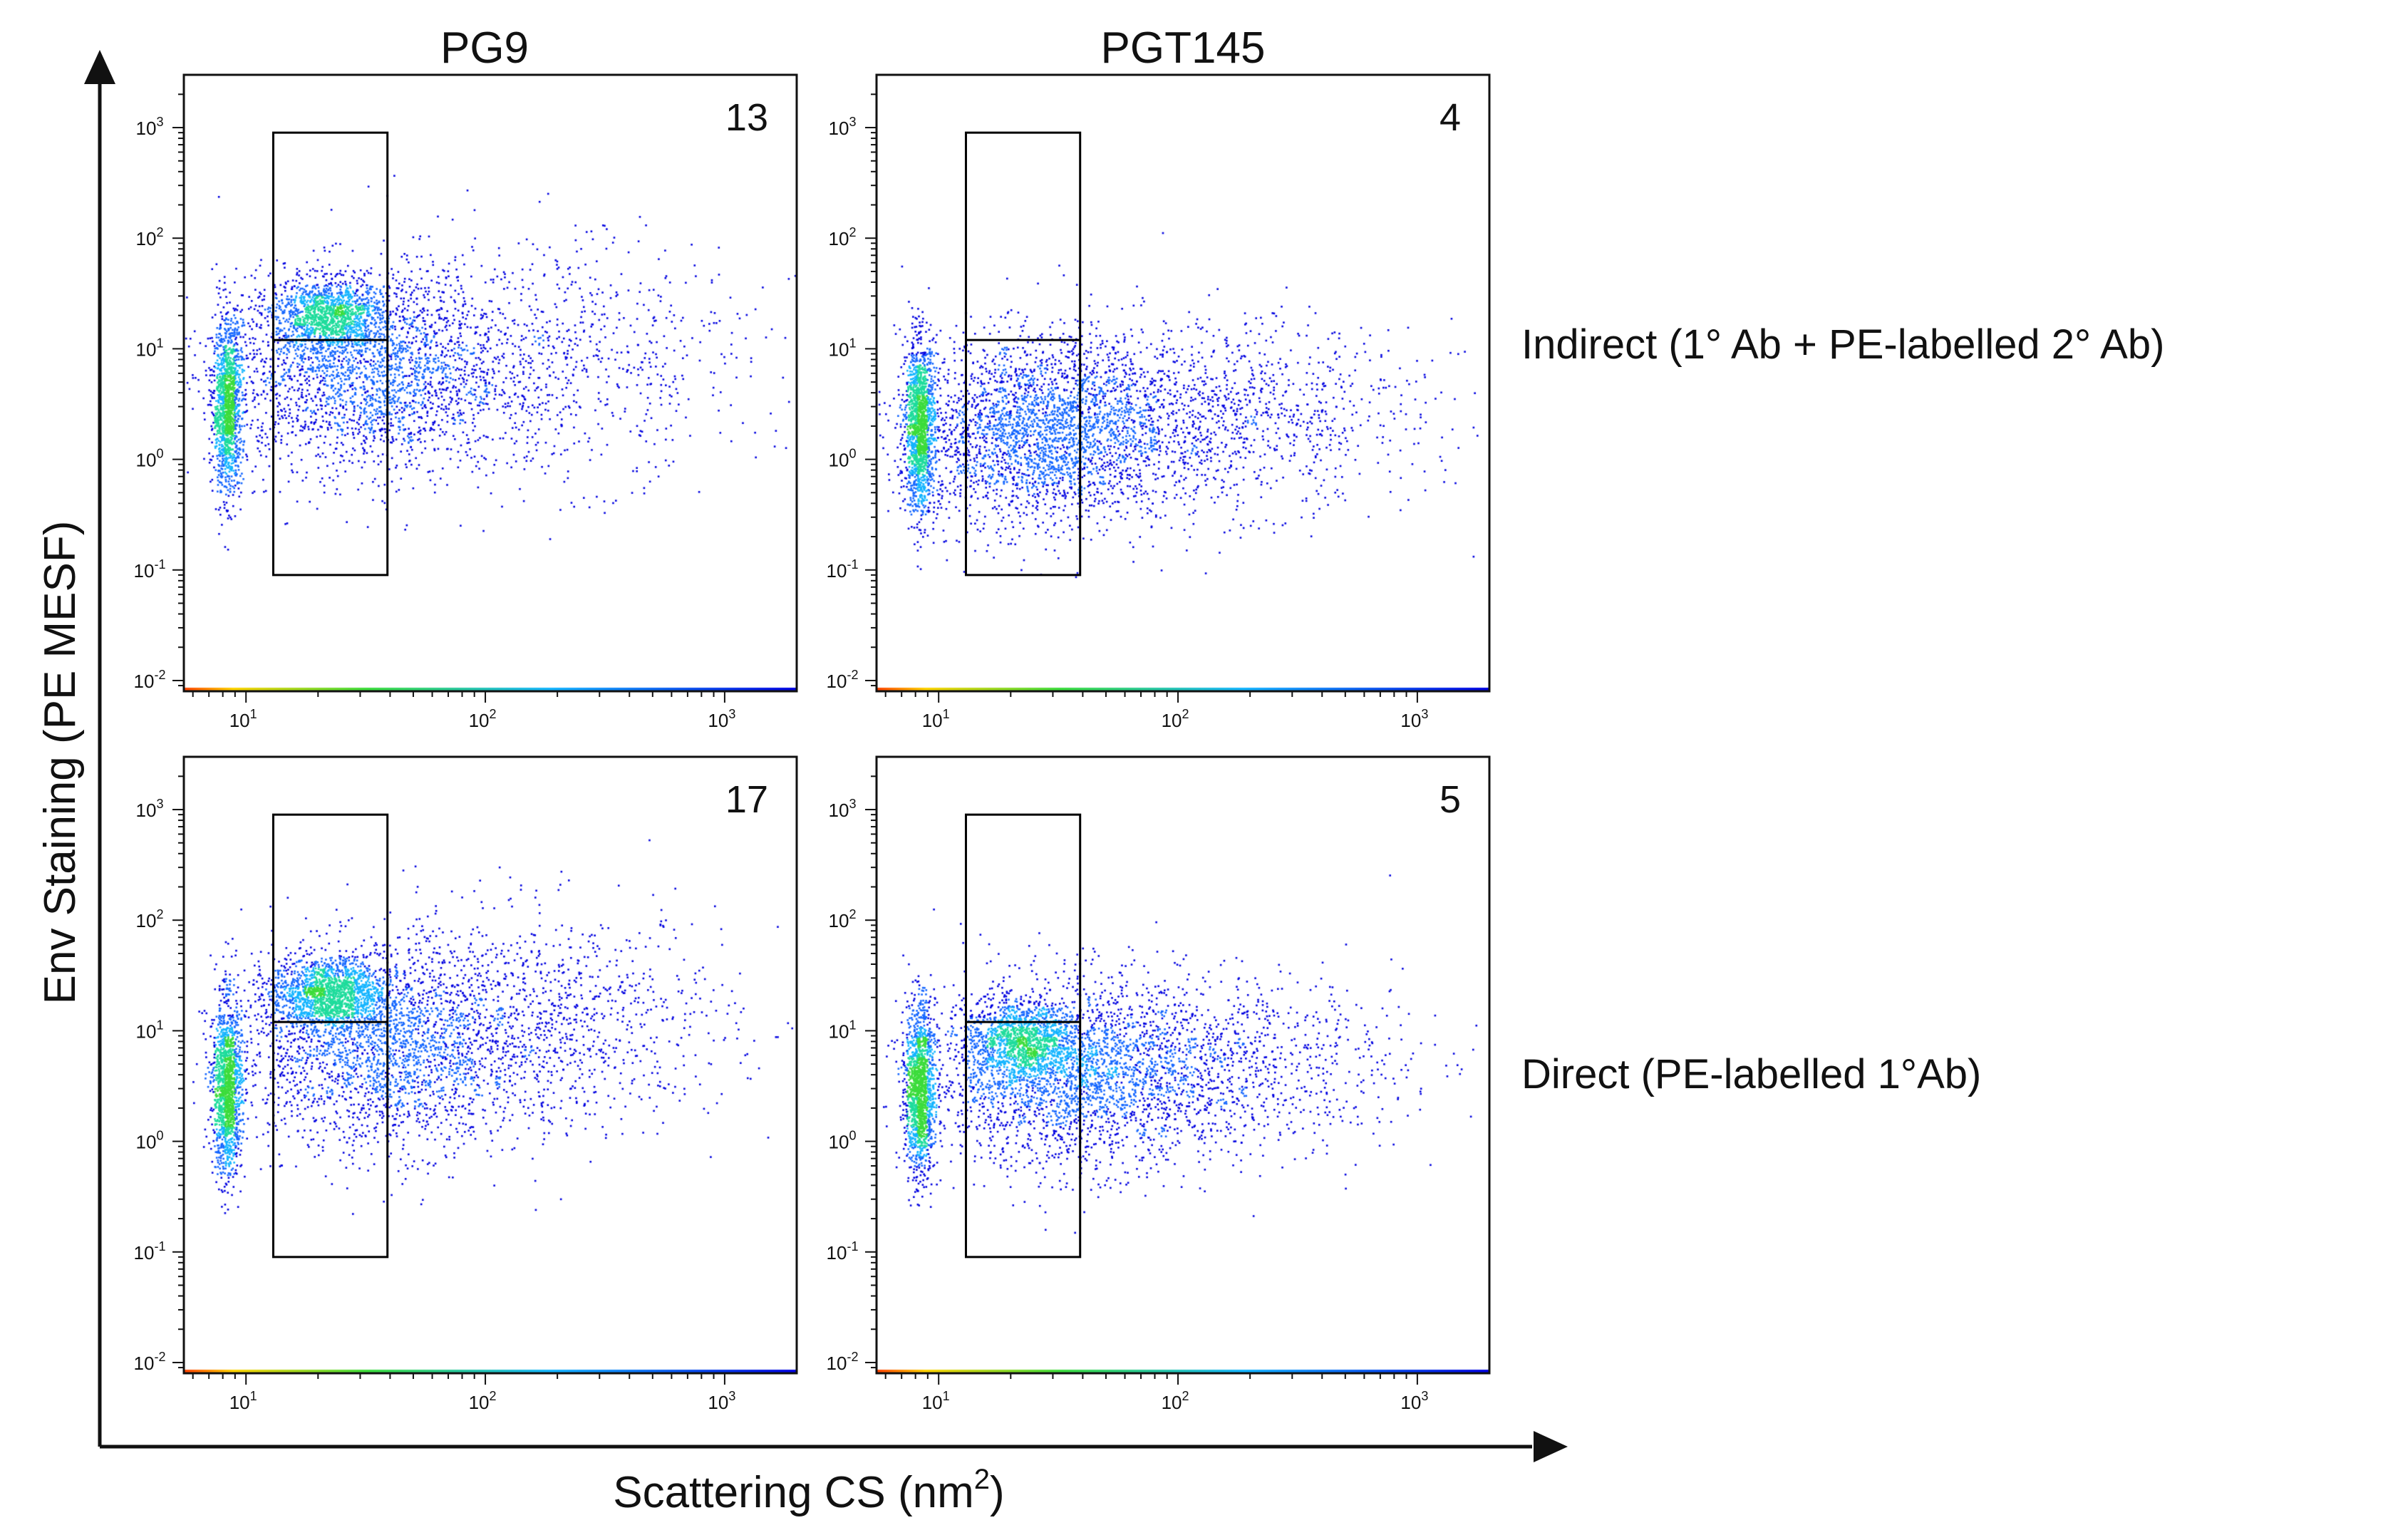  Describe the element at coordinates (747, 118) in the screenshot. I see `gate-percentage: 13` at that location.